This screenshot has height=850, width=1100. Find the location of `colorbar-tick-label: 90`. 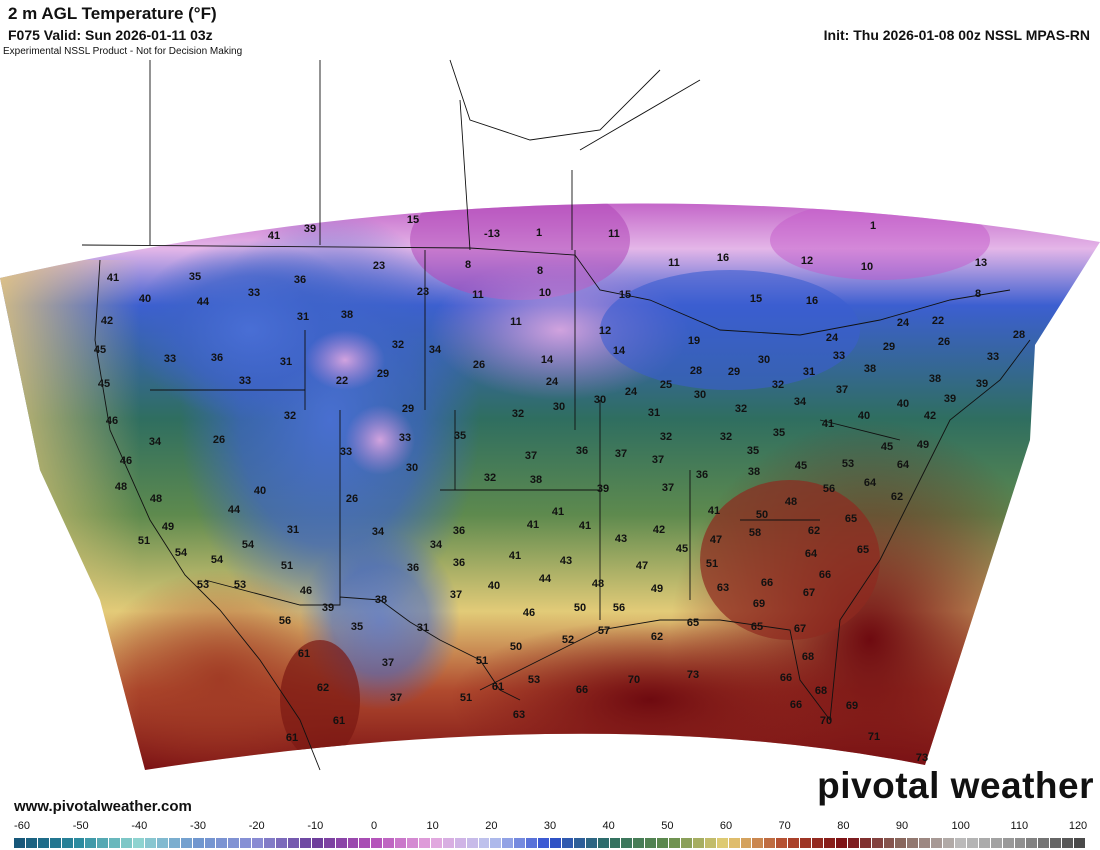

colorbar-tick-label: 90 is located at coordinates (902, 826).